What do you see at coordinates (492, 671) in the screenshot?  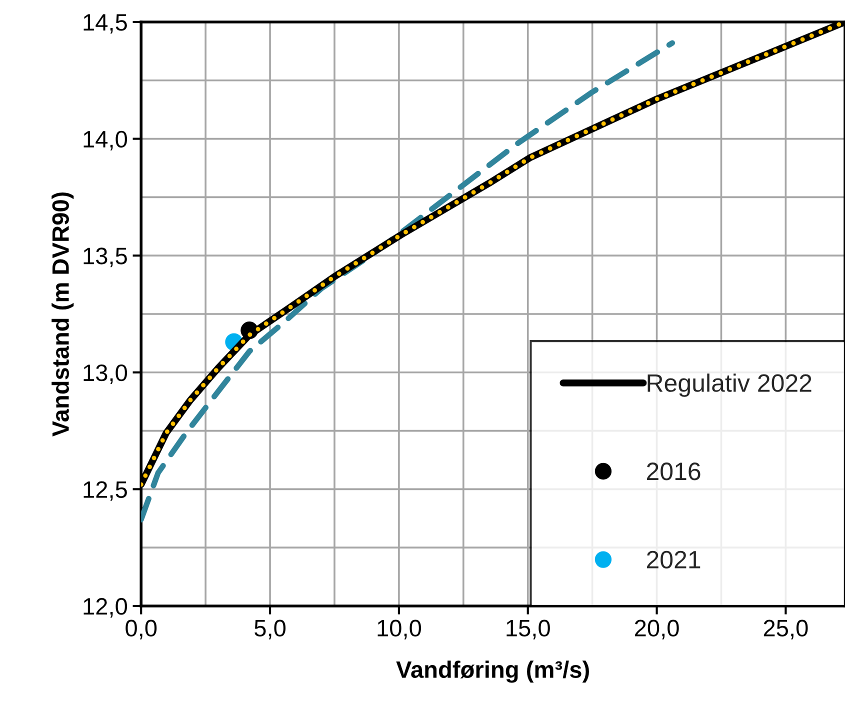 I see `x-axis-title: Vandføring (m³/s)` at bounding box center [492, 671].